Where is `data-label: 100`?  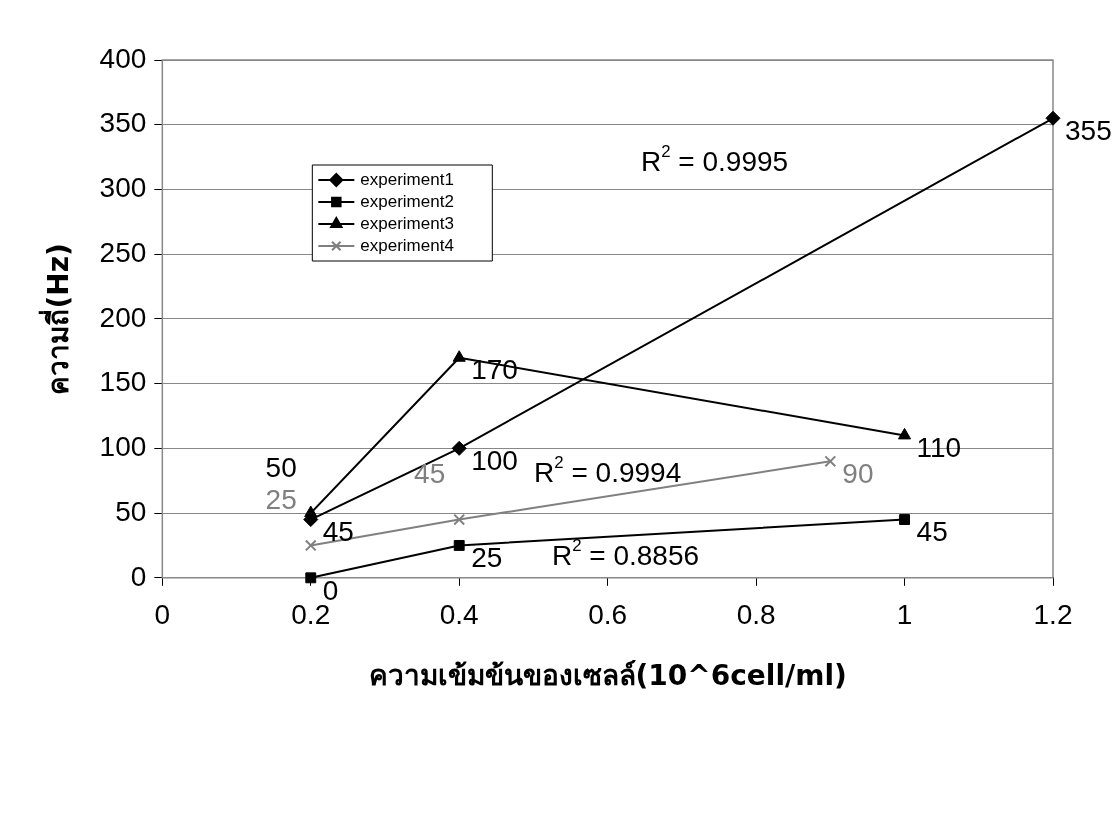 data-label: 100 is located at coordinates (494, 461).